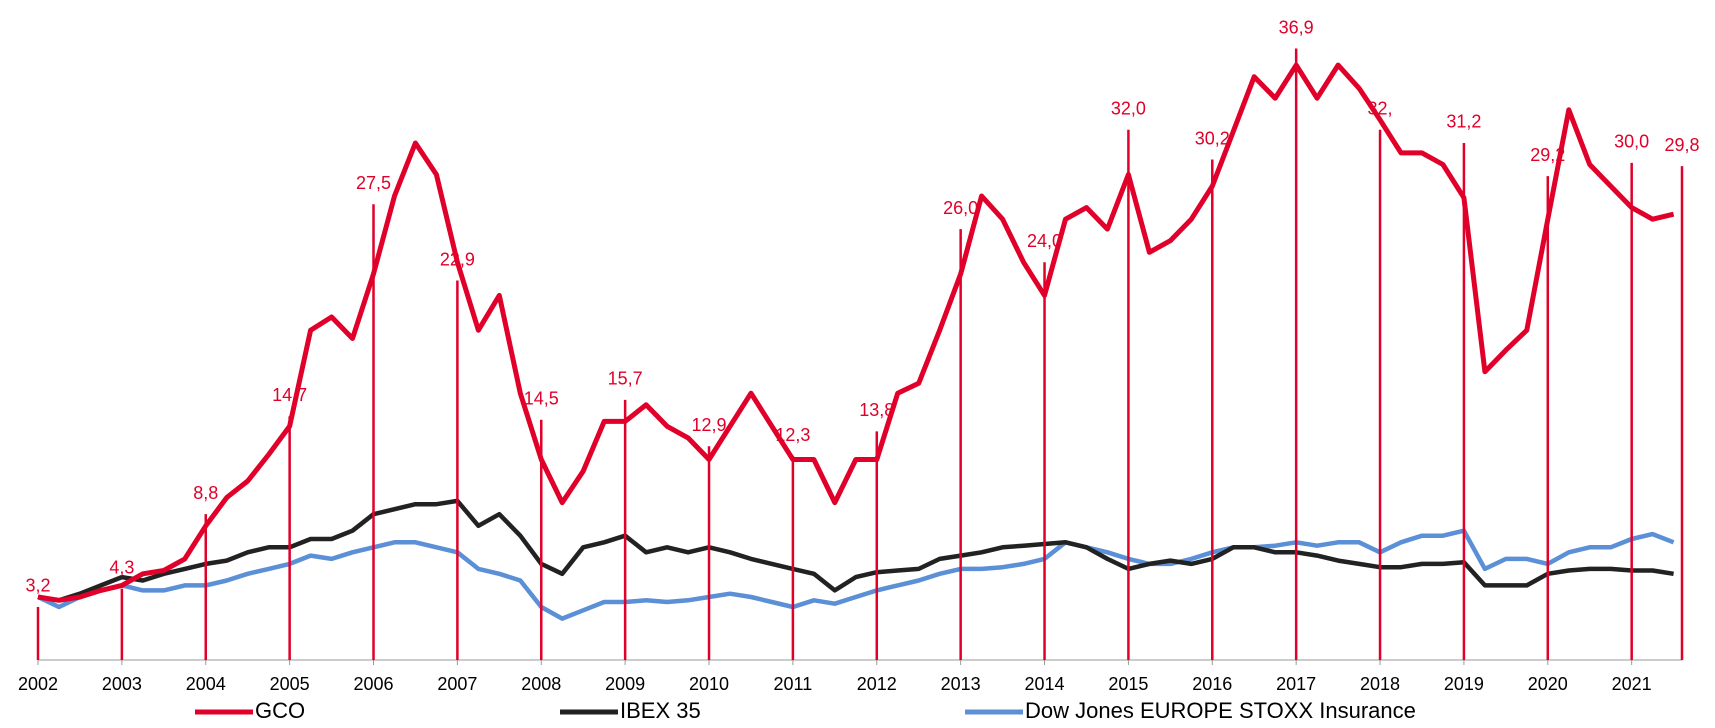 This screenshot has width=1715, height=728. I want to click on legend-label: IBEX 35, so click(660, 710).